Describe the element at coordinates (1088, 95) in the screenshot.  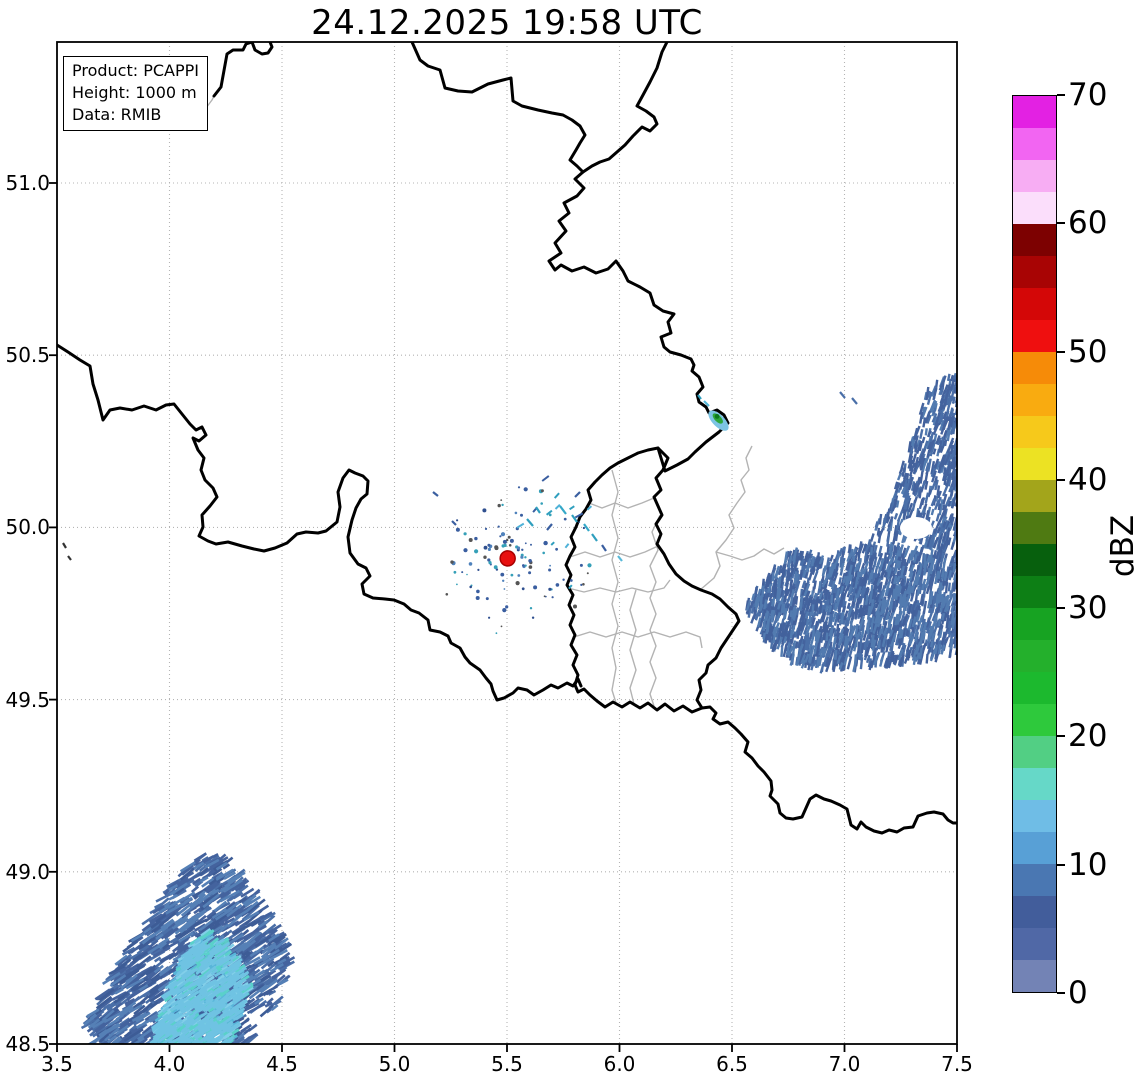
I see `colorbar-tick-label: 70` at that location.